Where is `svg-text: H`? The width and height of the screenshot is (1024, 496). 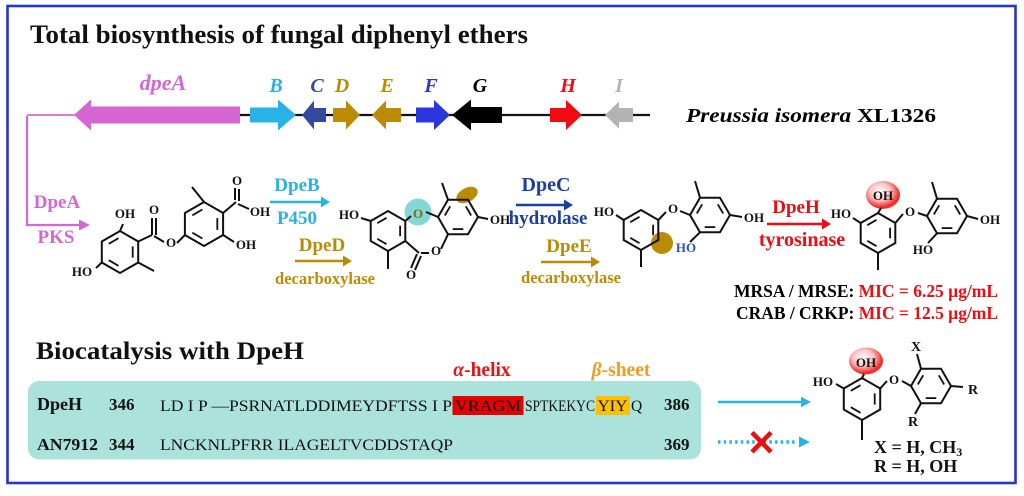
svg-text: H is located at coordinates (568, 86).